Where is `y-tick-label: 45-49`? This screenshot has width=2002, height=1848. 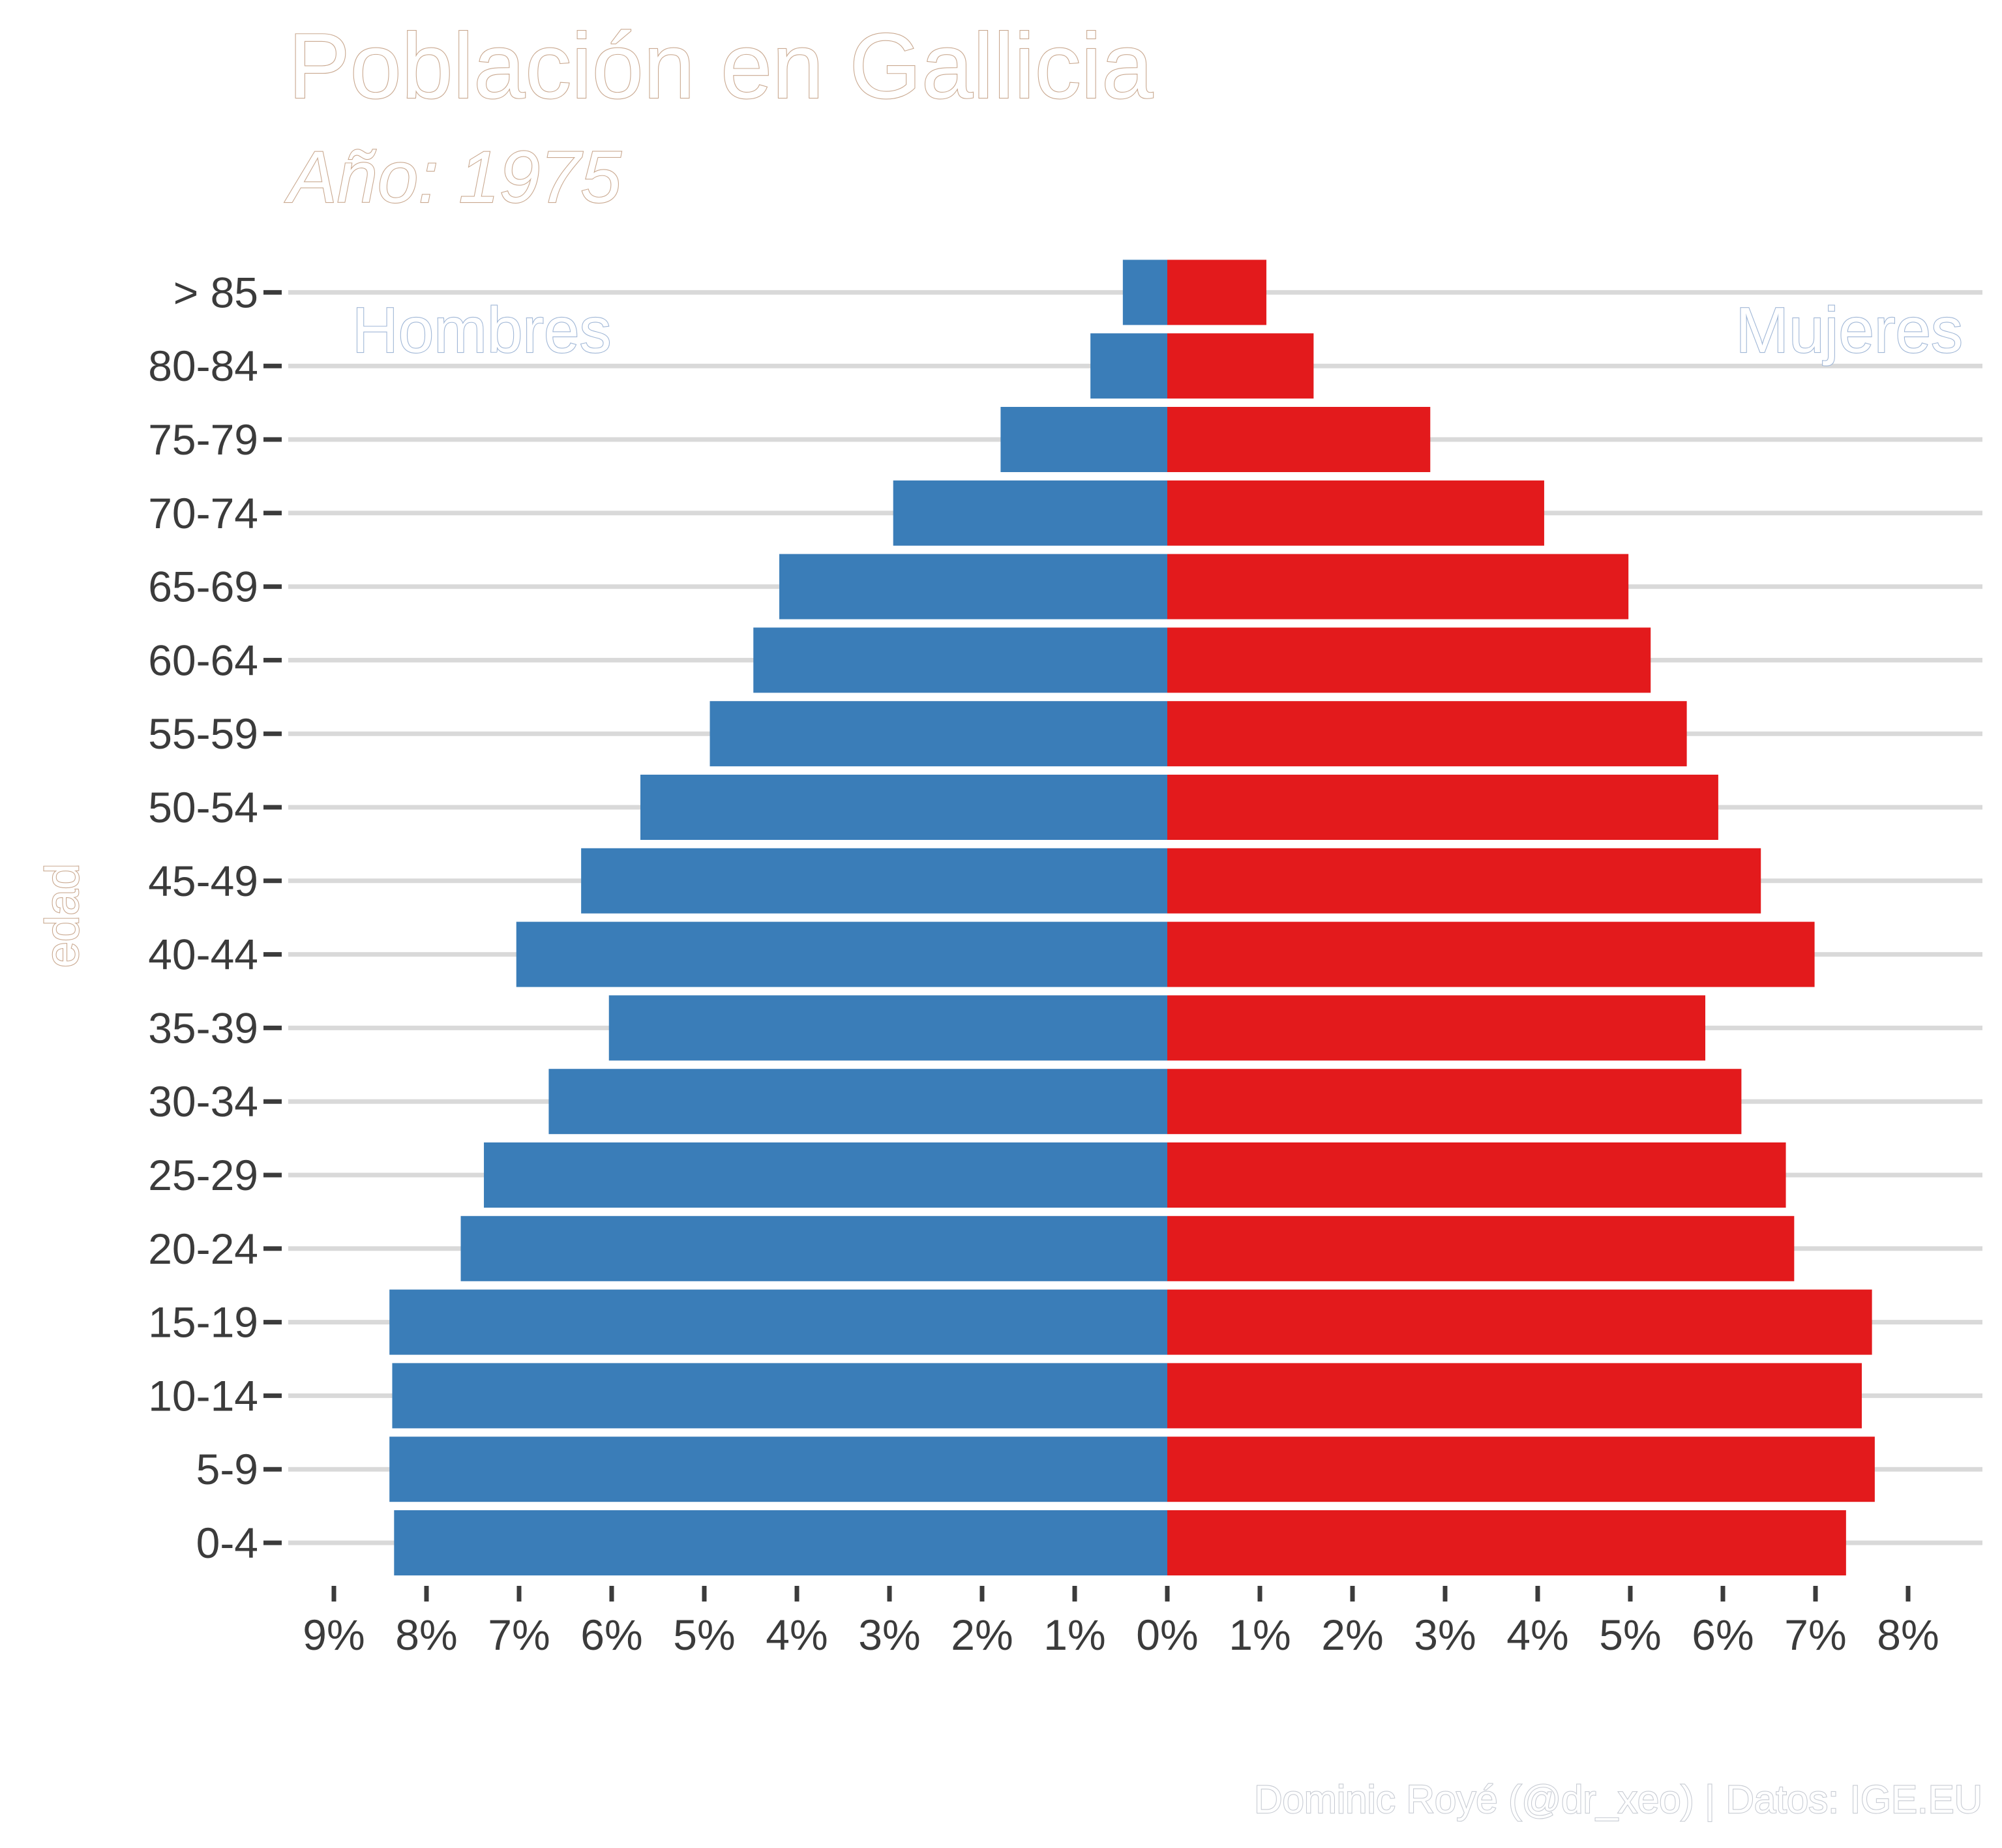
y-tick-label: 45-49 is located at coordinates (203, 881).